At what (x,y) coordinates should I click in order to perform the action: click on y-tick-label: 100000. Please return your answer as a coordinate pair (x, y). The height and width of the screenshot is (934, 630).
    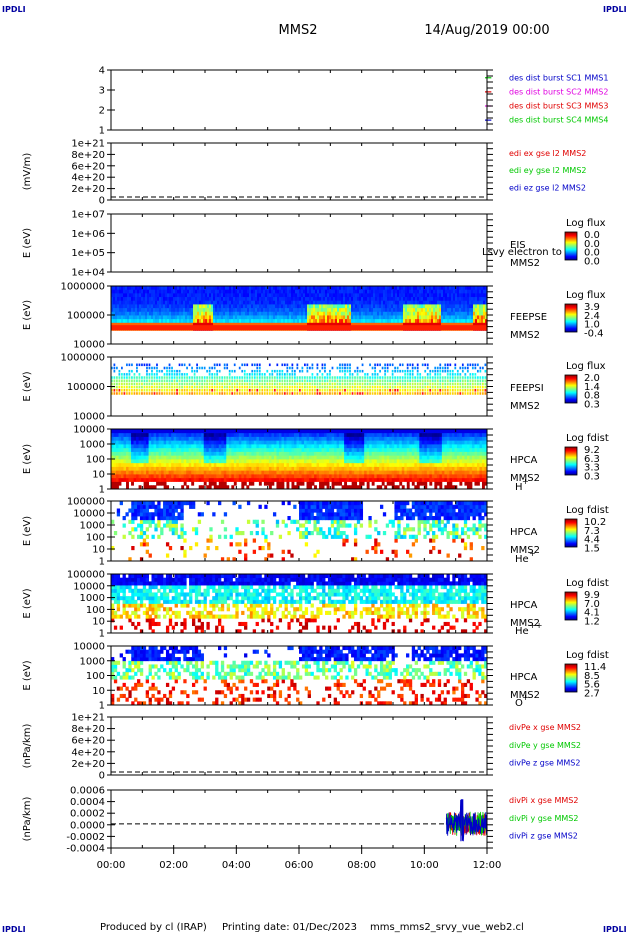
    Looking at the image, I should click on (86, 387).